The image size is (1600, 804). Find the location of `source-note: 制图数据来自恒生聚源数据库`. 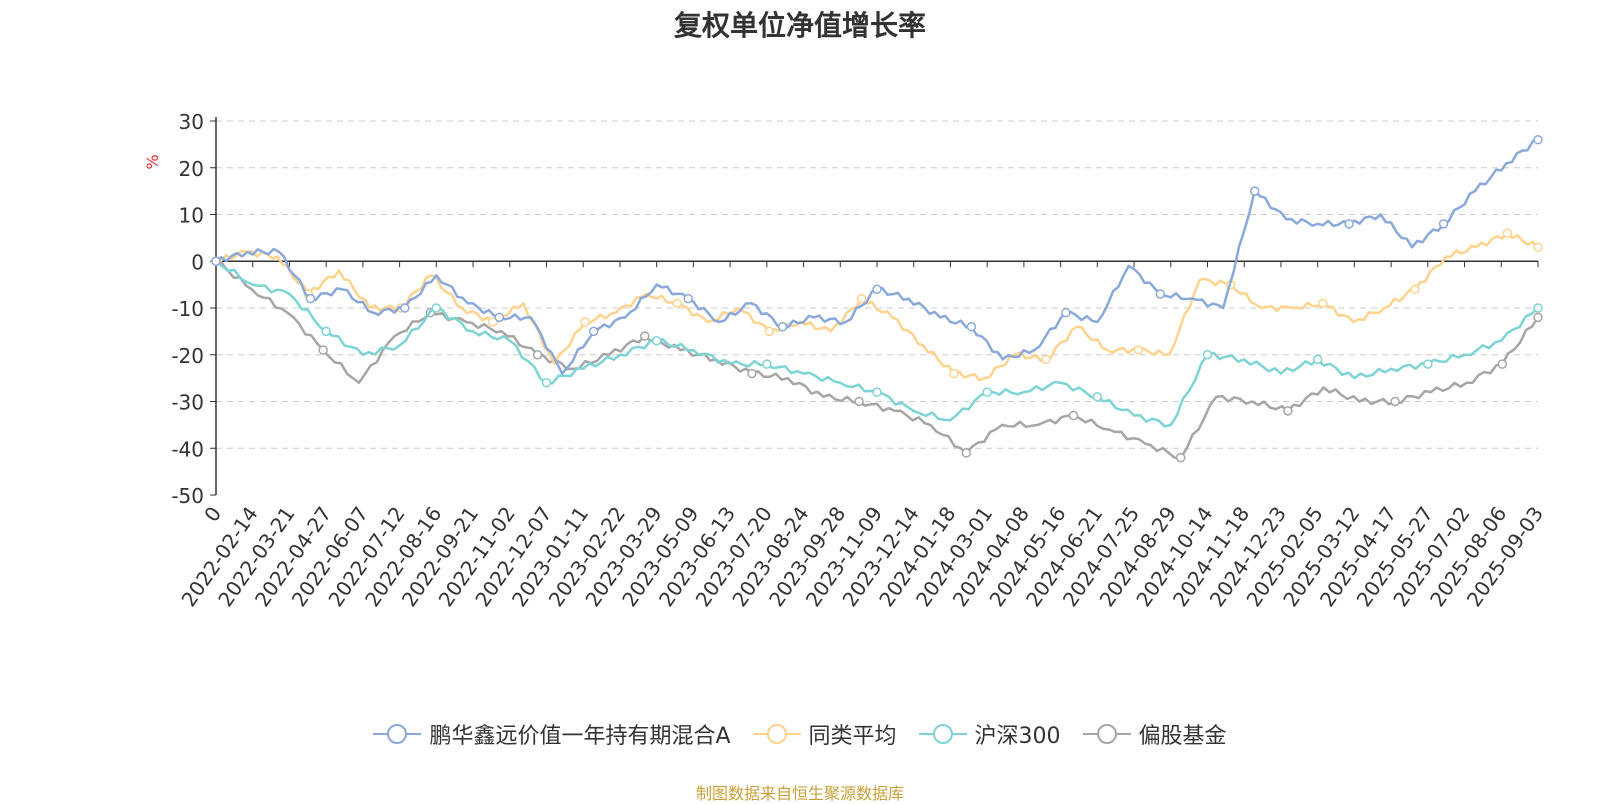

source-note: 制图数据来自恒生聚源数据库 is located at coordinates (799, 793).